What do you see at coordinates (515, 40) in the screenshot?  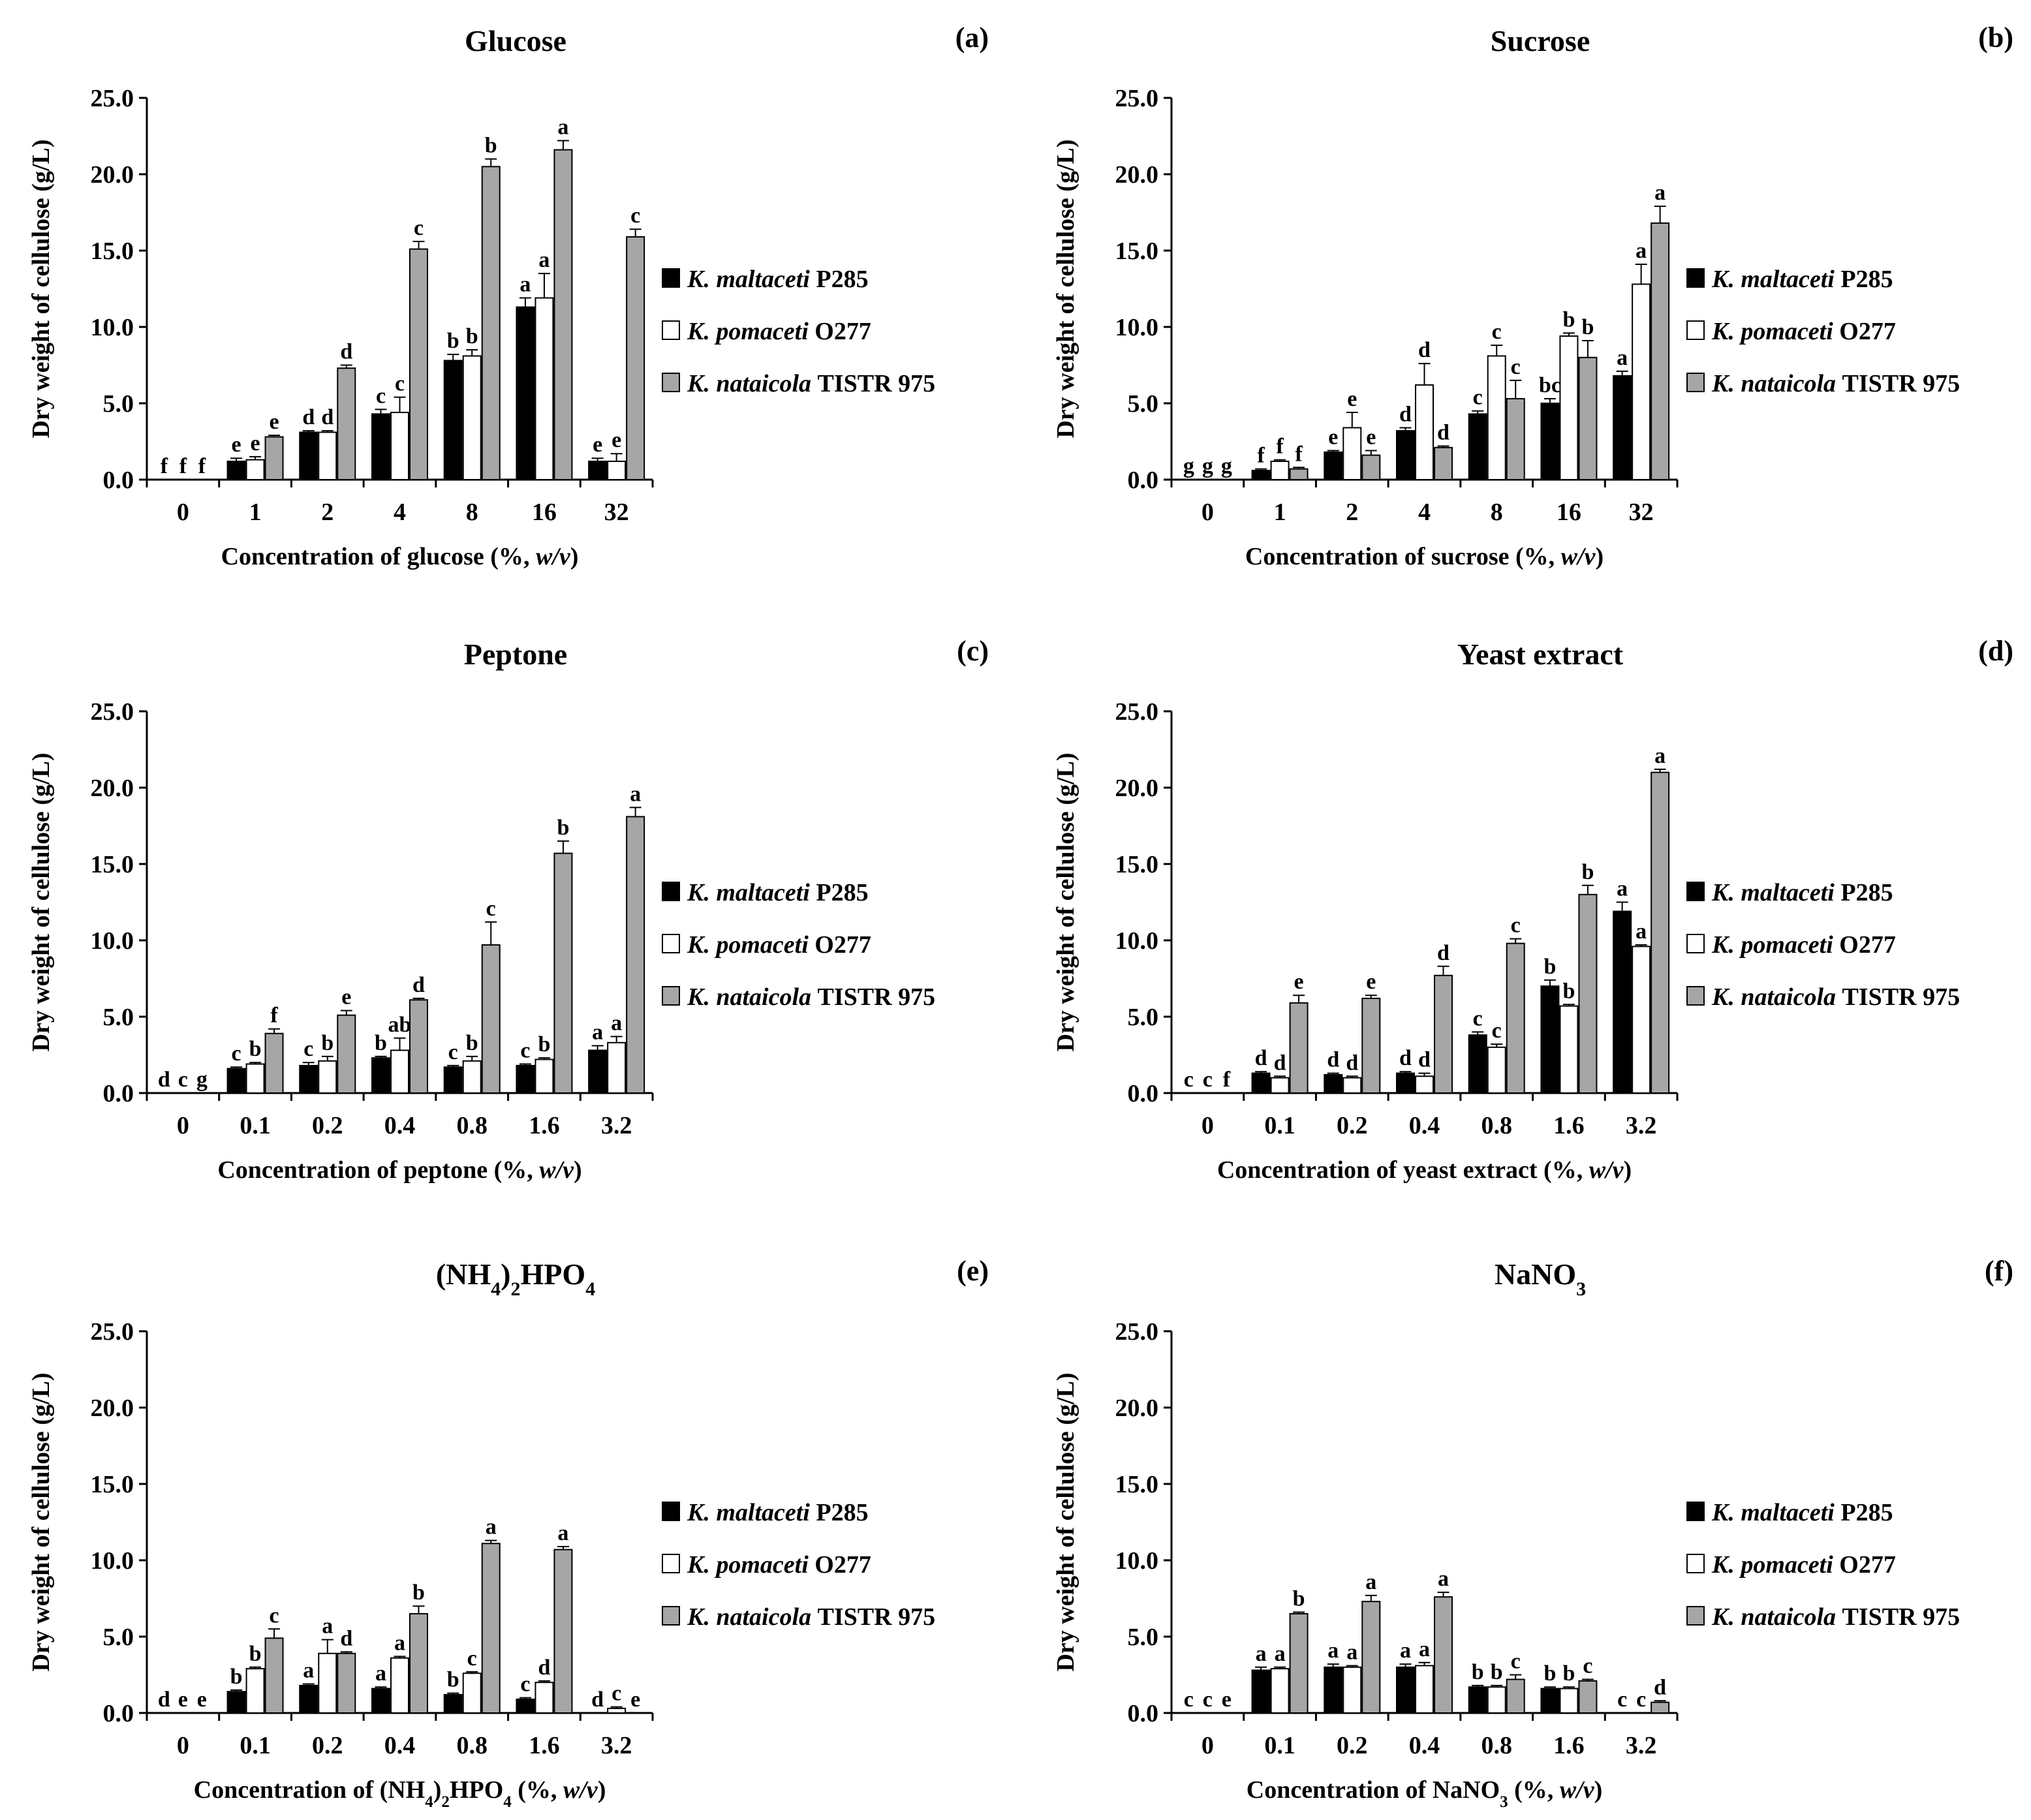 I see `chart-title: Glucose` at bounding box center [515, 40].